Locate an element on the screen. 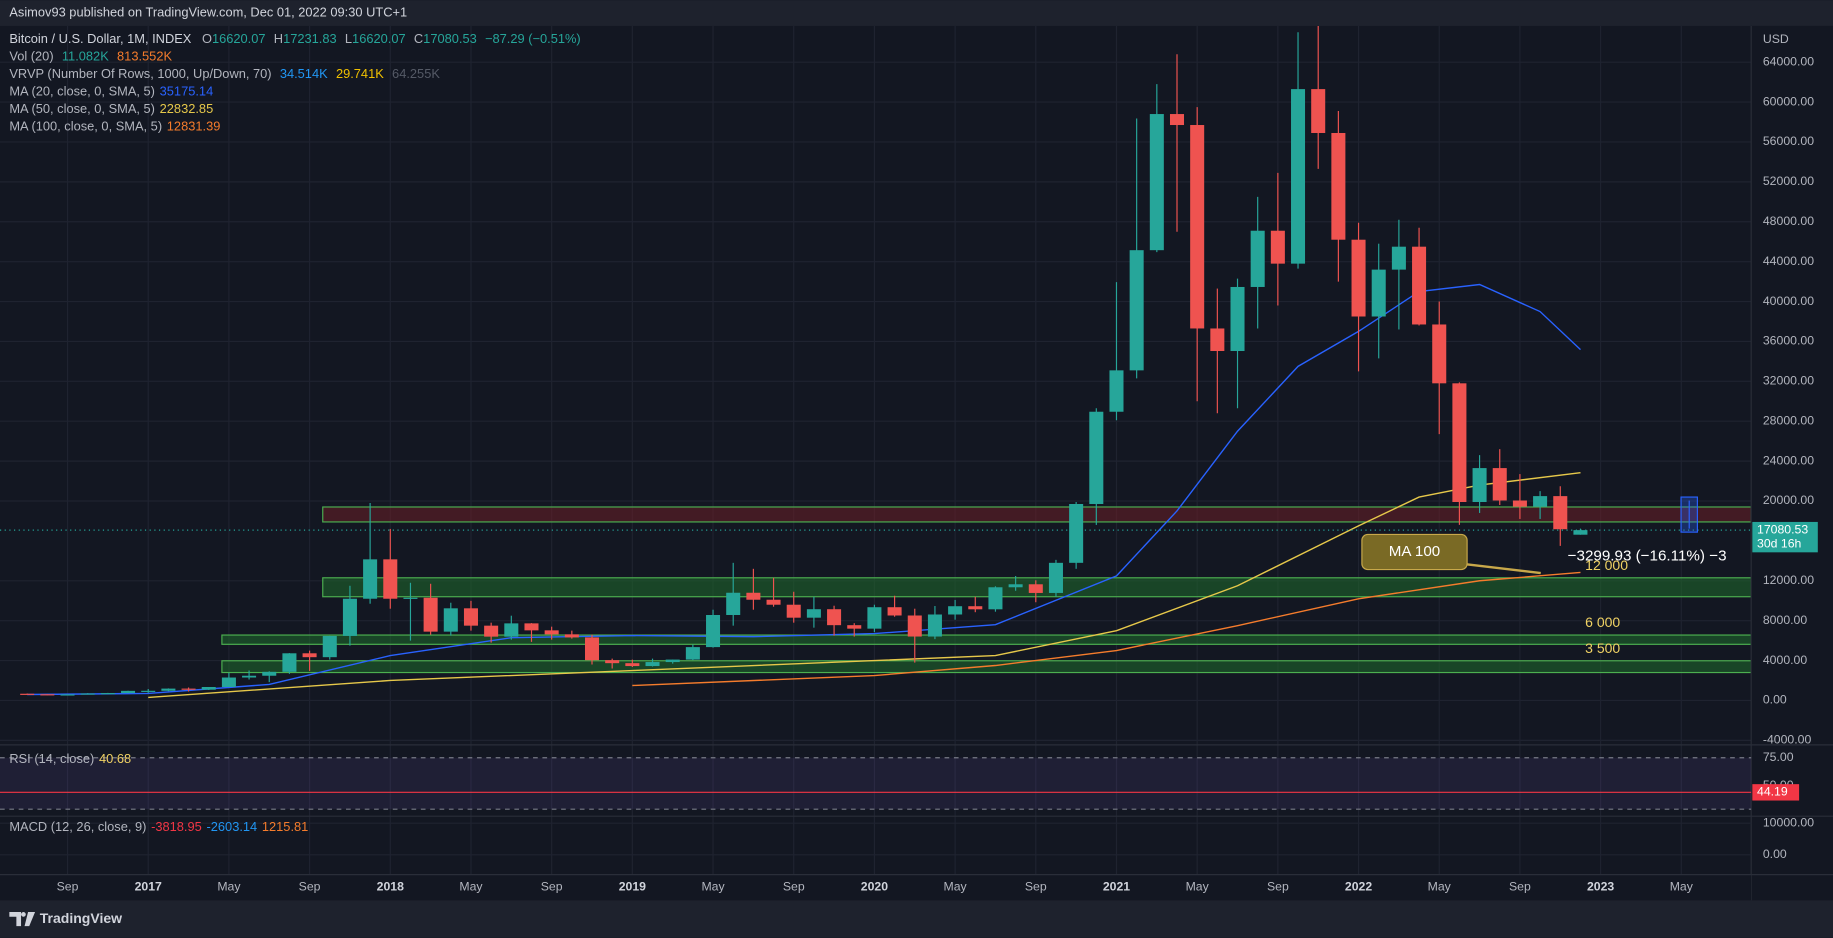  ma-legend-entry: MA (100, close, 0, SMA, 5) 12831.39 is located at coordinates (114, 126).